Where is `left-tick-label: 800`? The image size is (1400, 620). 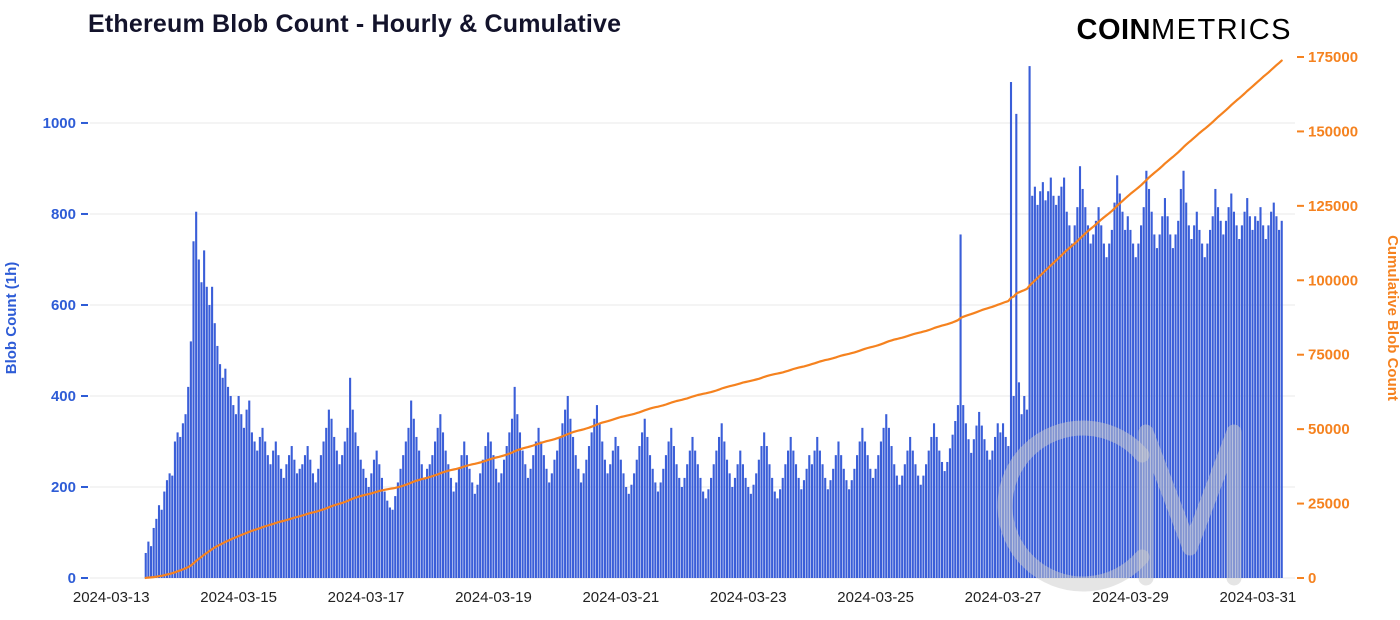
left-tick-label: 800 is located at coordinates (63, 214).